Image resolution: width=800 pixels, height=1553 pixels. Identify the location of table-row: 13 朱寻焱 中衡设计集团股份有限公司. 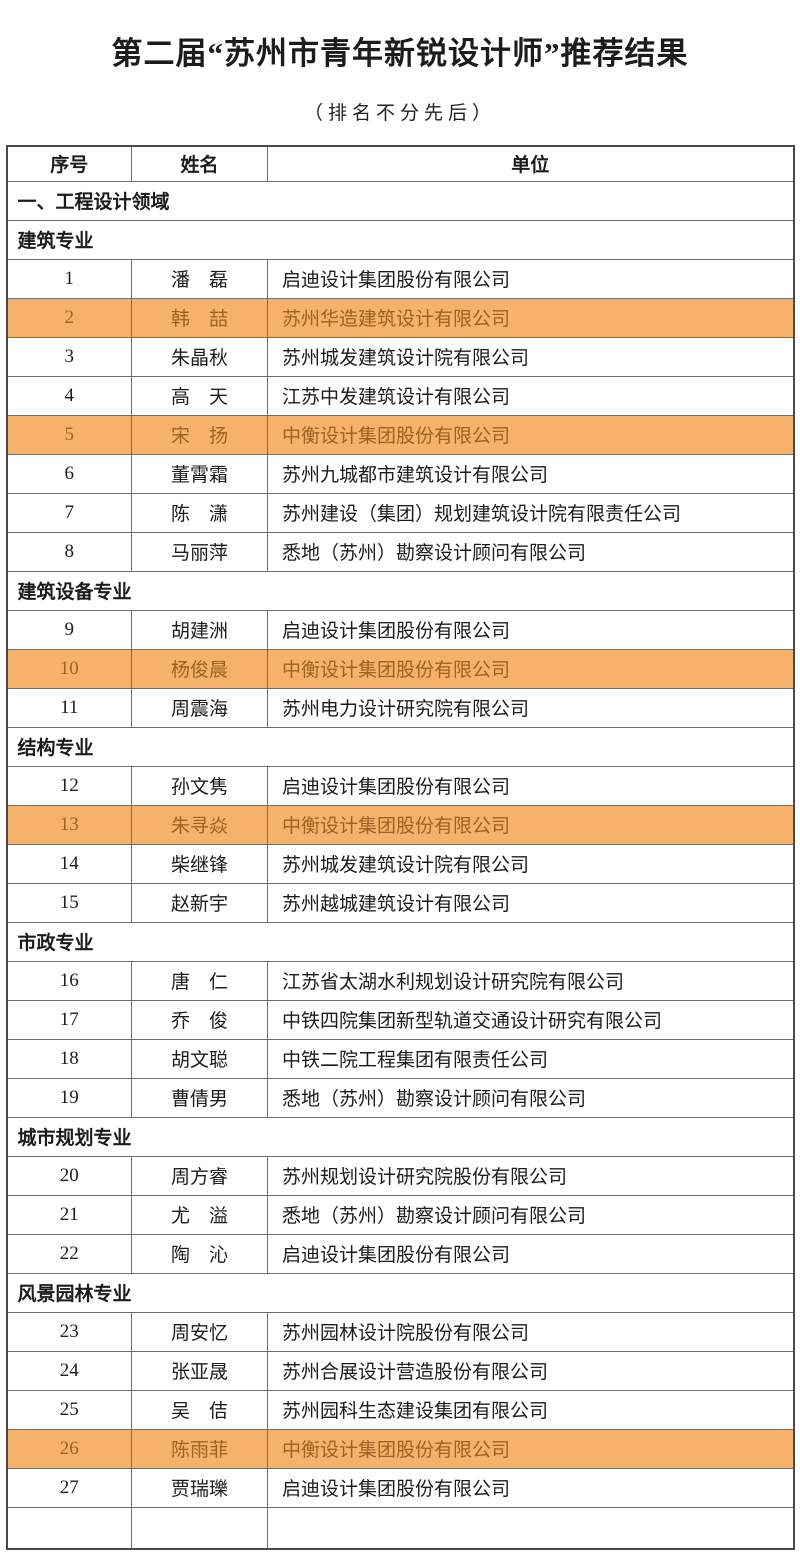
(400, 824).